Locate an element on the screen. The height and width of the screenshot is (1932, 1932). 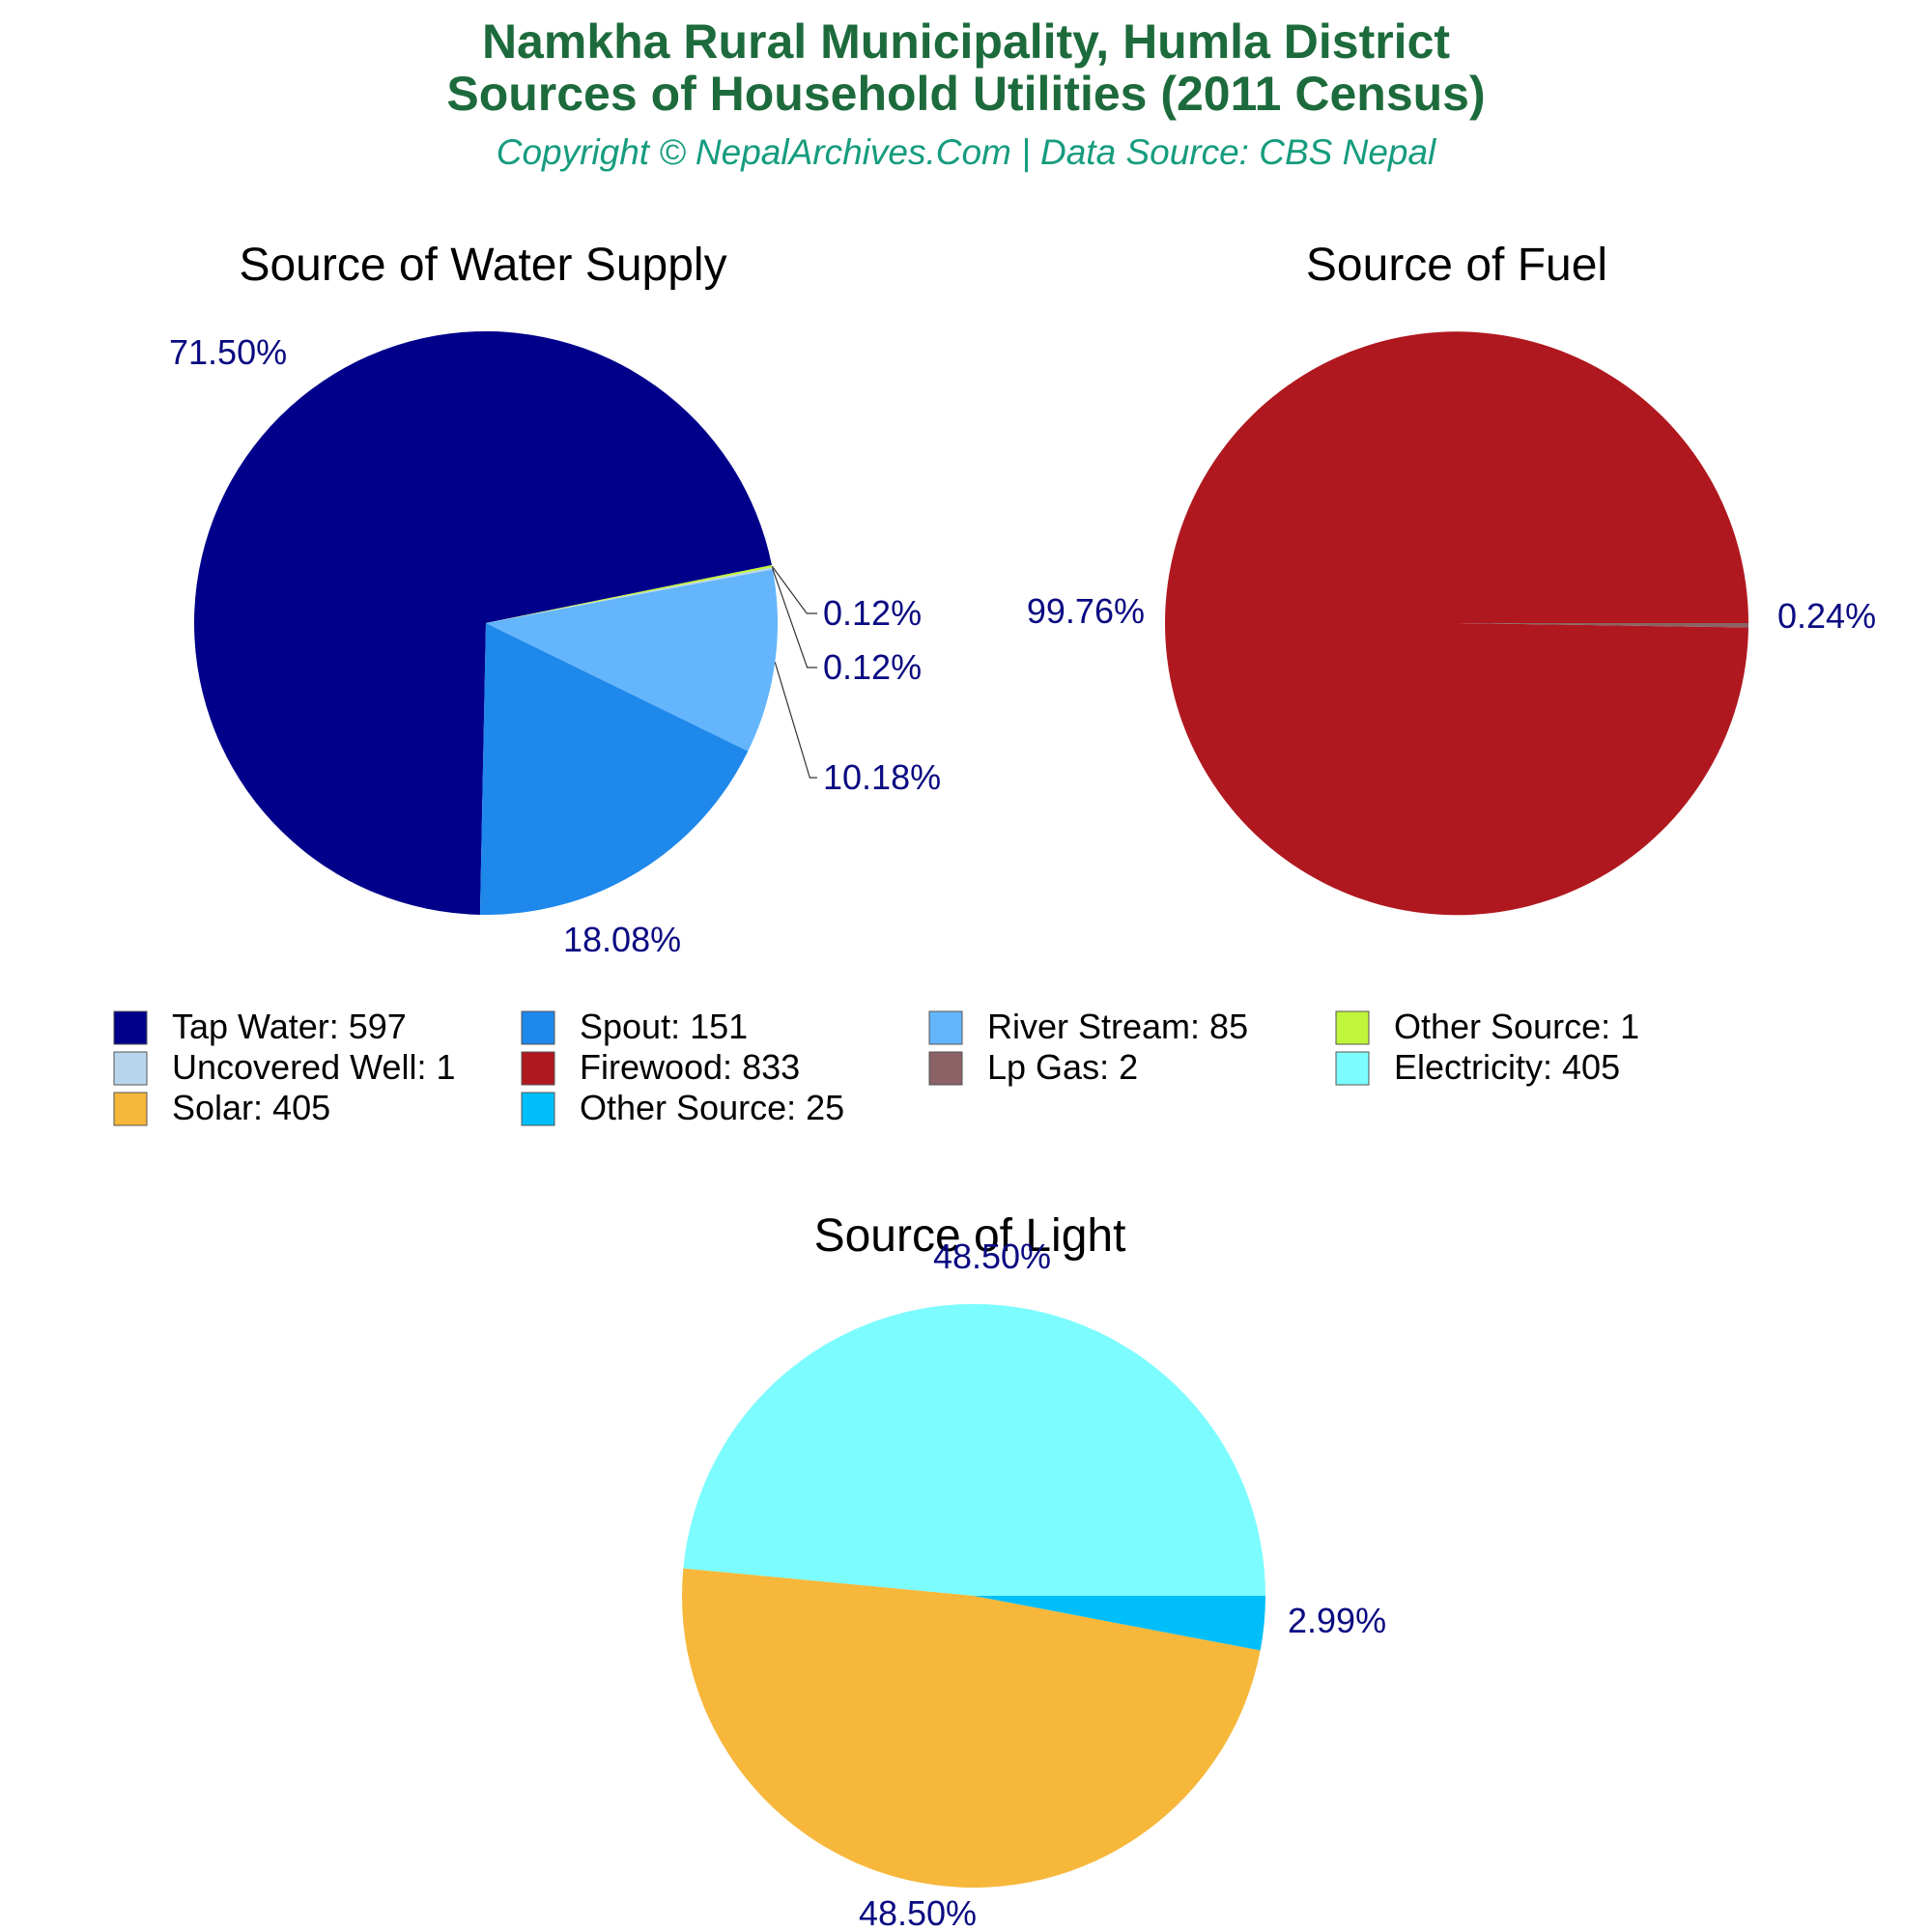
legend-label: Electricity: 405 is located at coordinates (1507, 1067).